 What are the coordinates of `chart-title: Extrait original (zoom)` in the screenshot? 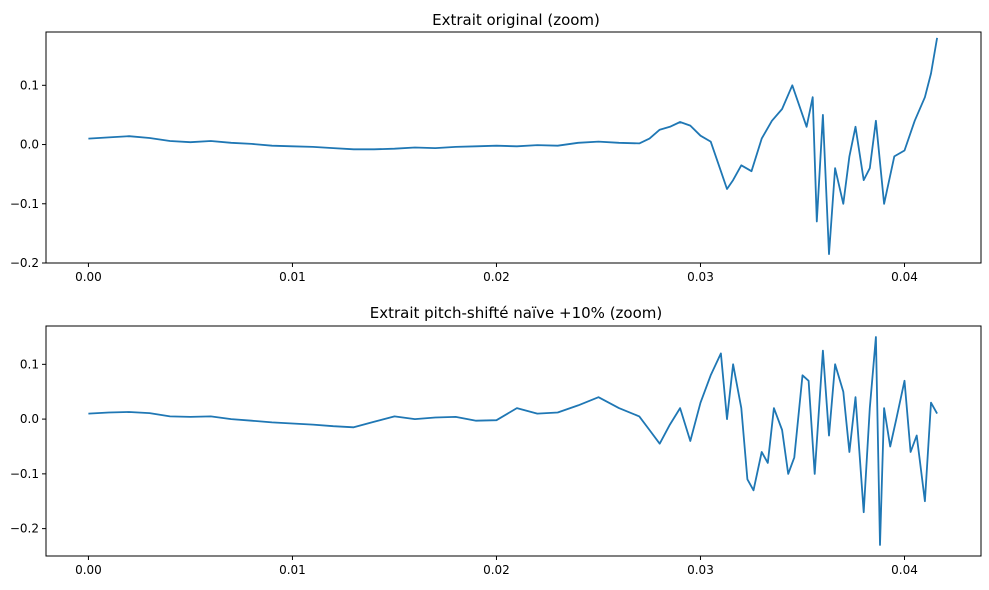 It's located at (516, 20).